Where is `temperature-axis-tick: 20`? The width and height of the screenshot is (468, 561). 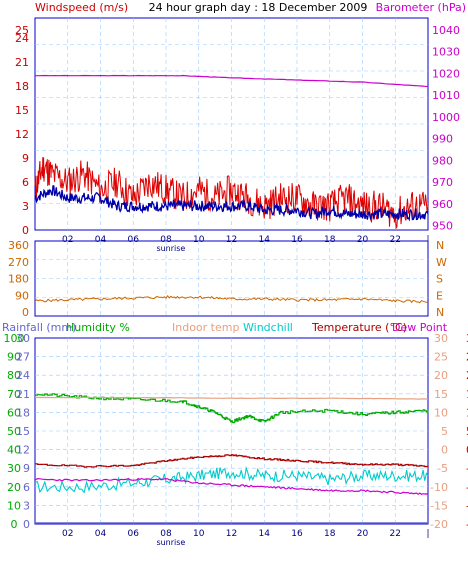 temperature-axis-tick: 20 is located at coordinates (467, 375).